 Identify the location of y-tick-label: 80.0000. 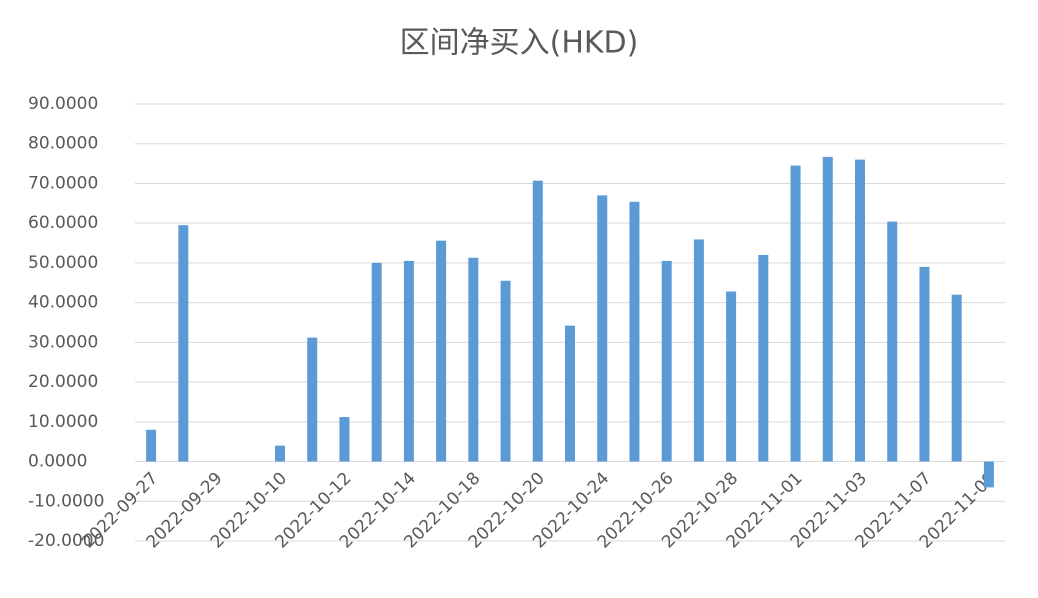
(63, 144).